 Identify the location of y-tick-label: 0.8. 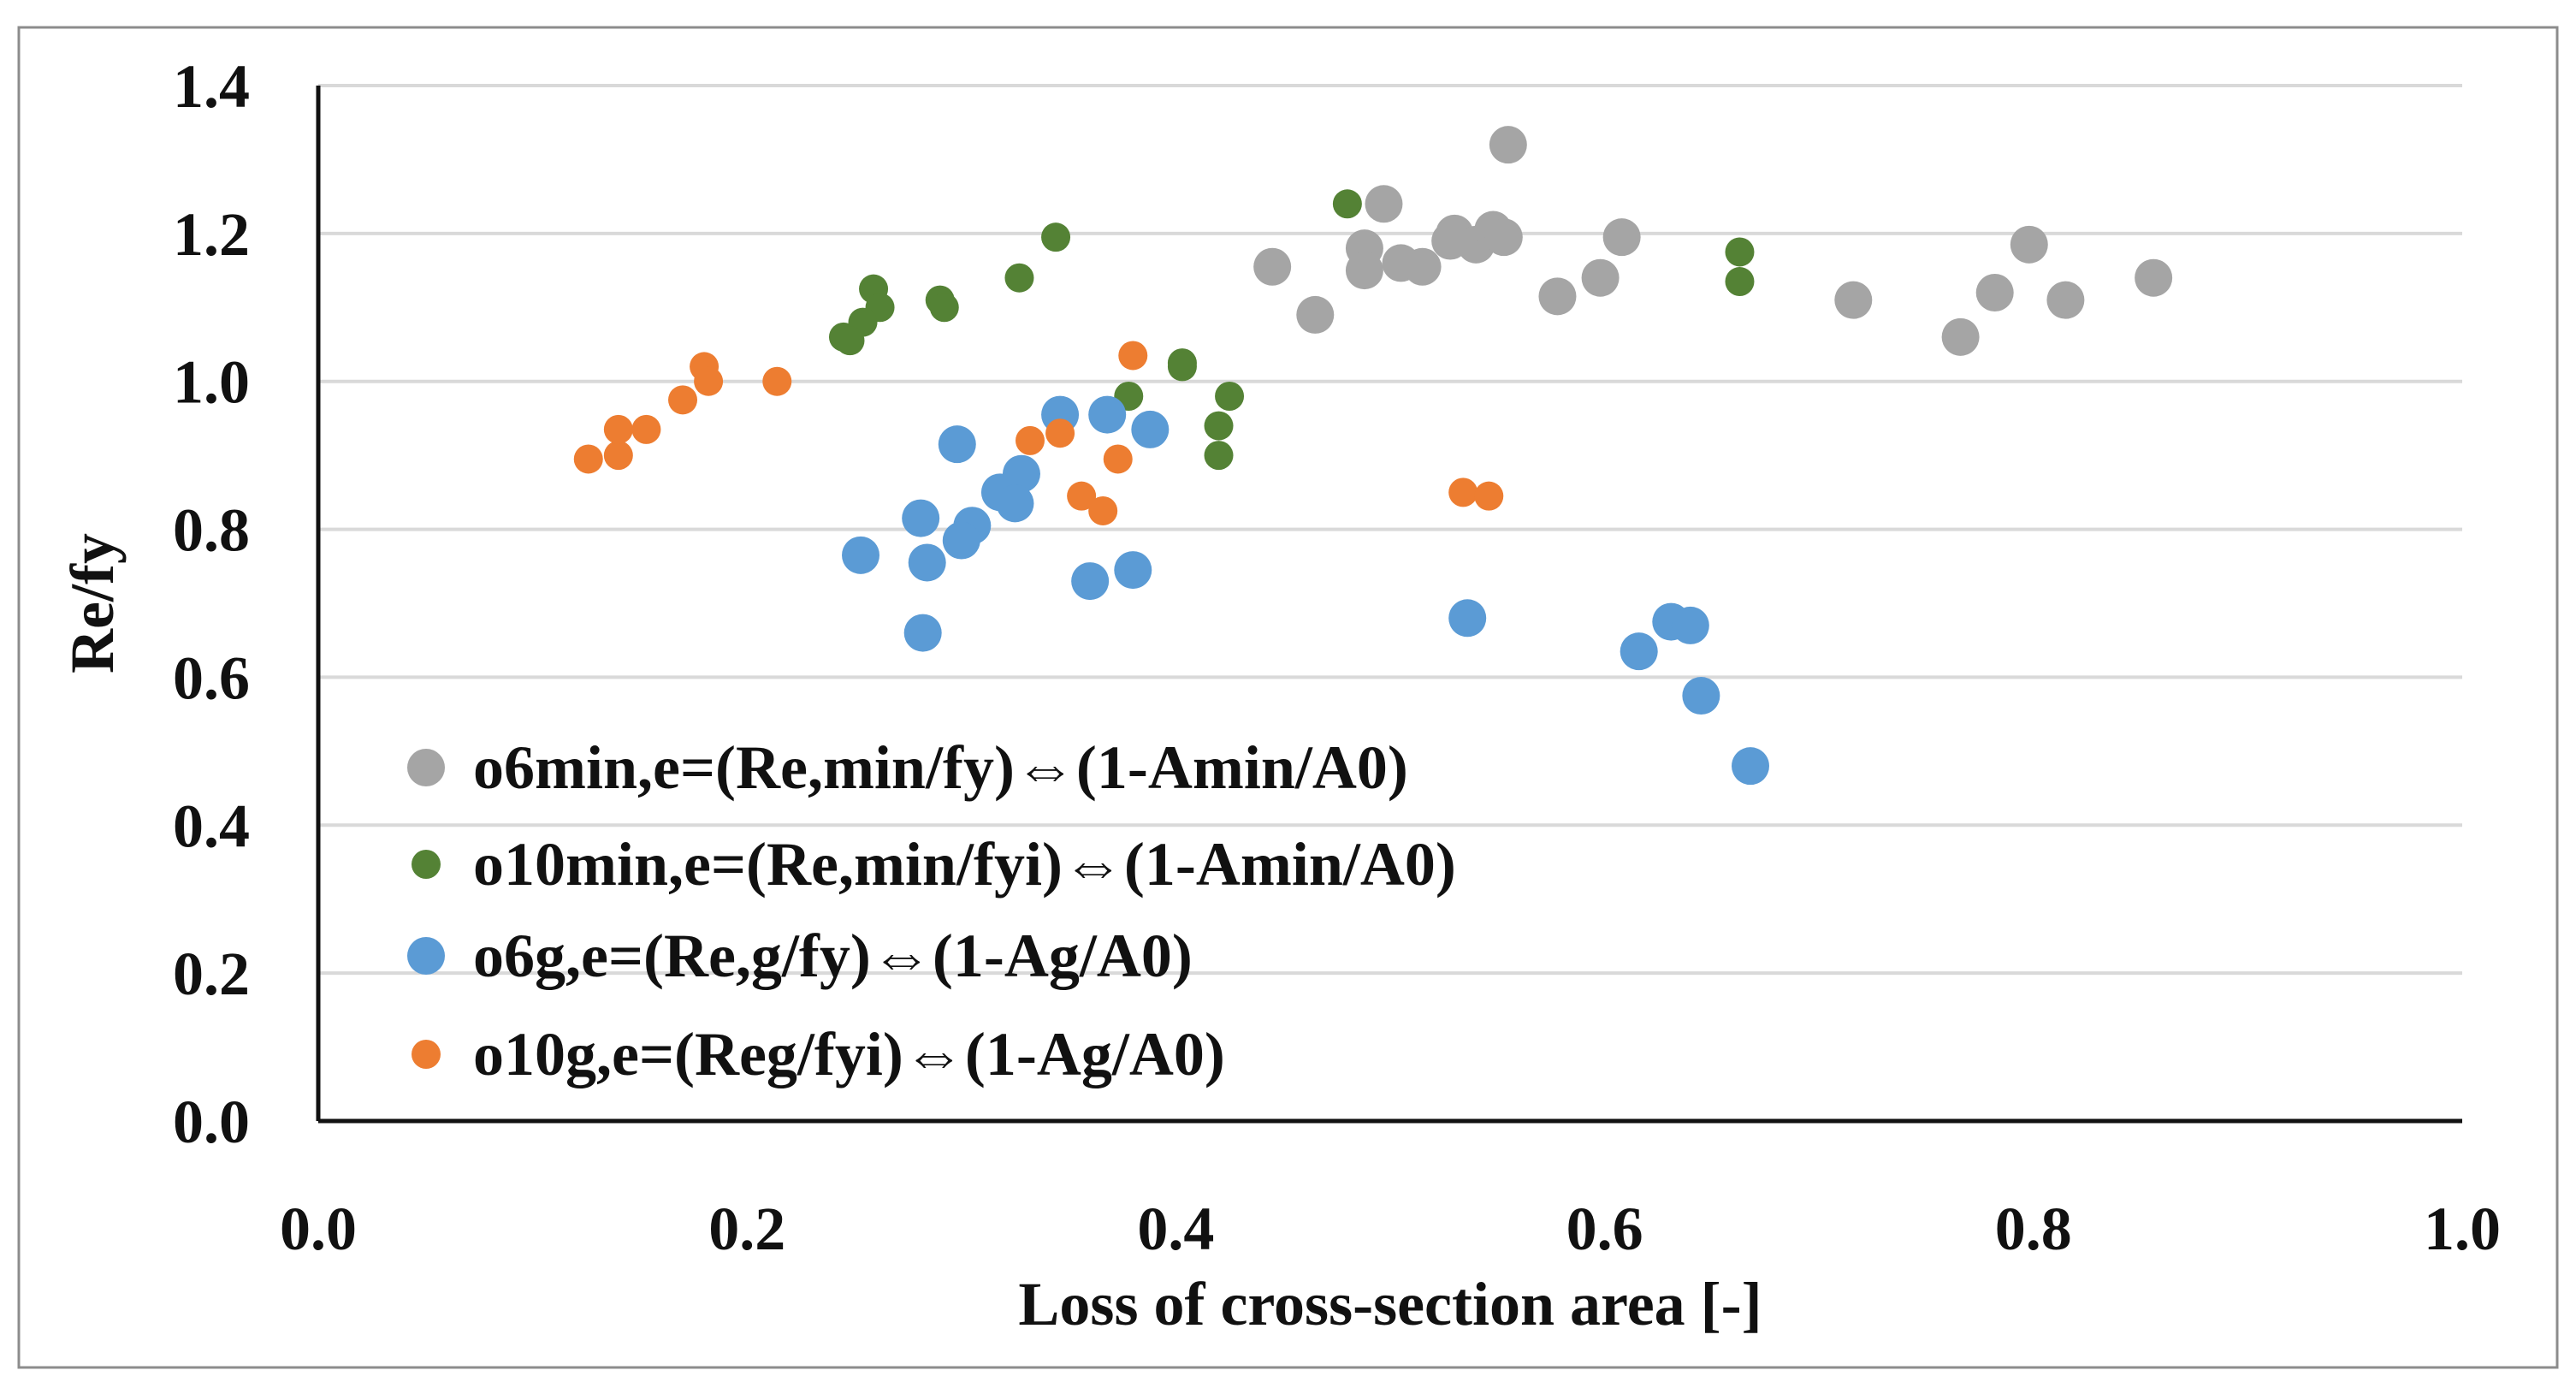
(211, 531).